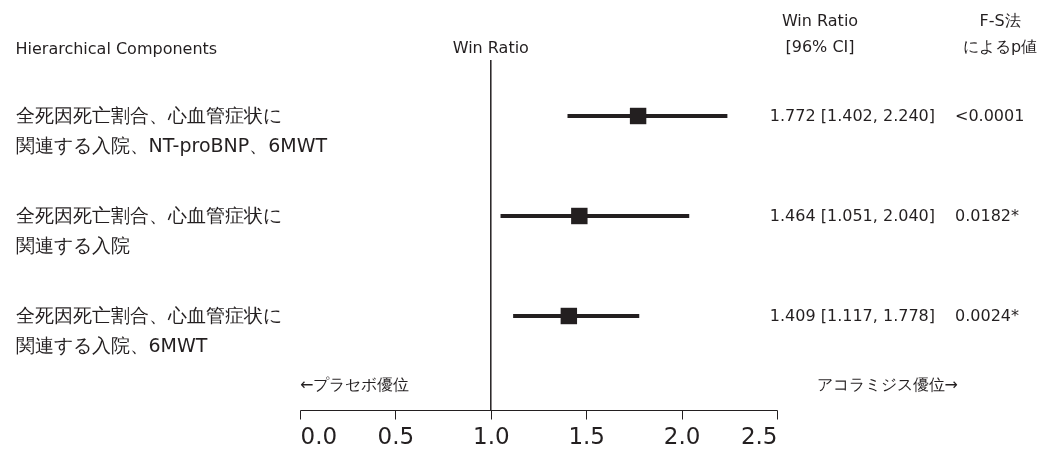  What do you see at coordinates (148, 230) in the screenshot?
I see `y-tick-label: 全死因死亡割合、心血管症状に関連する入院` at bounding box center [148, 230].